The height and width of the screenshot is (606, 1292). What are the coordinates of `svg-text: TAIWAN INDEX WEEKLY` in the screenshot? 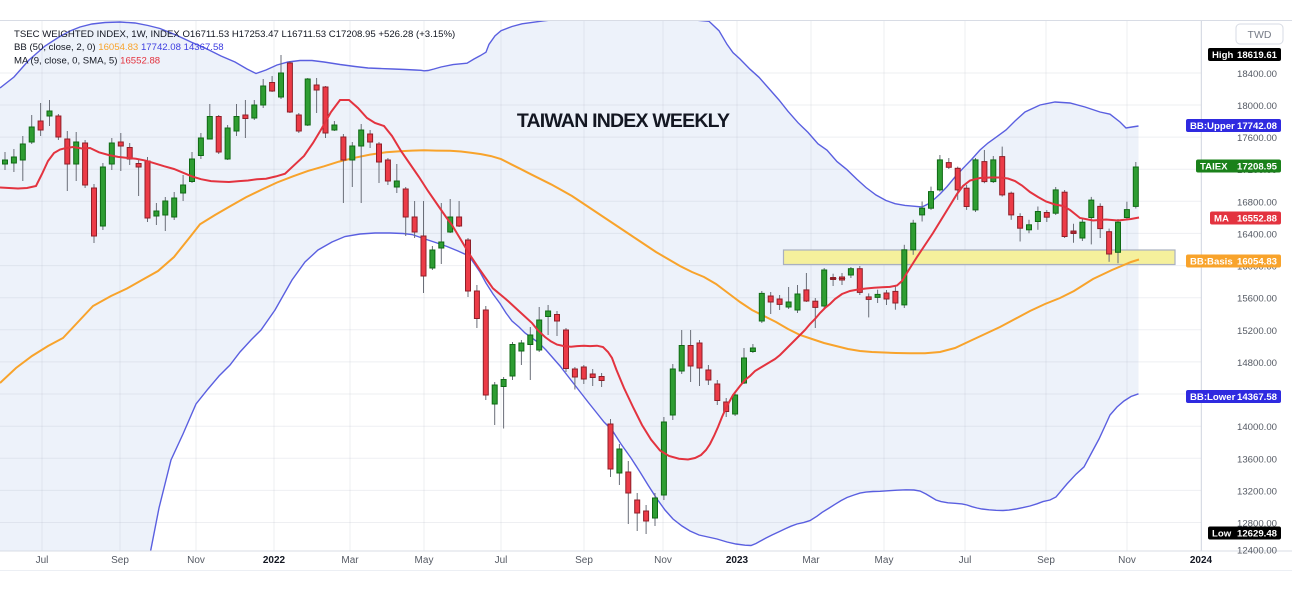 It's located at (623, 121).